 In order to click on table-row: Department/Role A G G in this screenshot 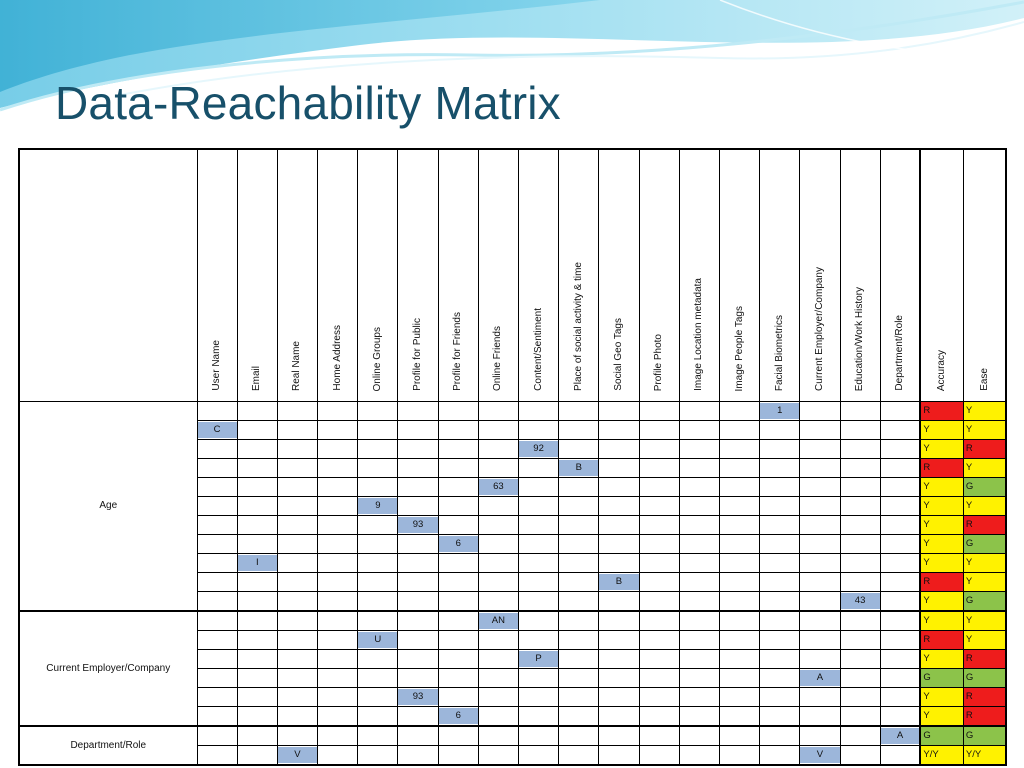, I will do `click(512, 745)`.